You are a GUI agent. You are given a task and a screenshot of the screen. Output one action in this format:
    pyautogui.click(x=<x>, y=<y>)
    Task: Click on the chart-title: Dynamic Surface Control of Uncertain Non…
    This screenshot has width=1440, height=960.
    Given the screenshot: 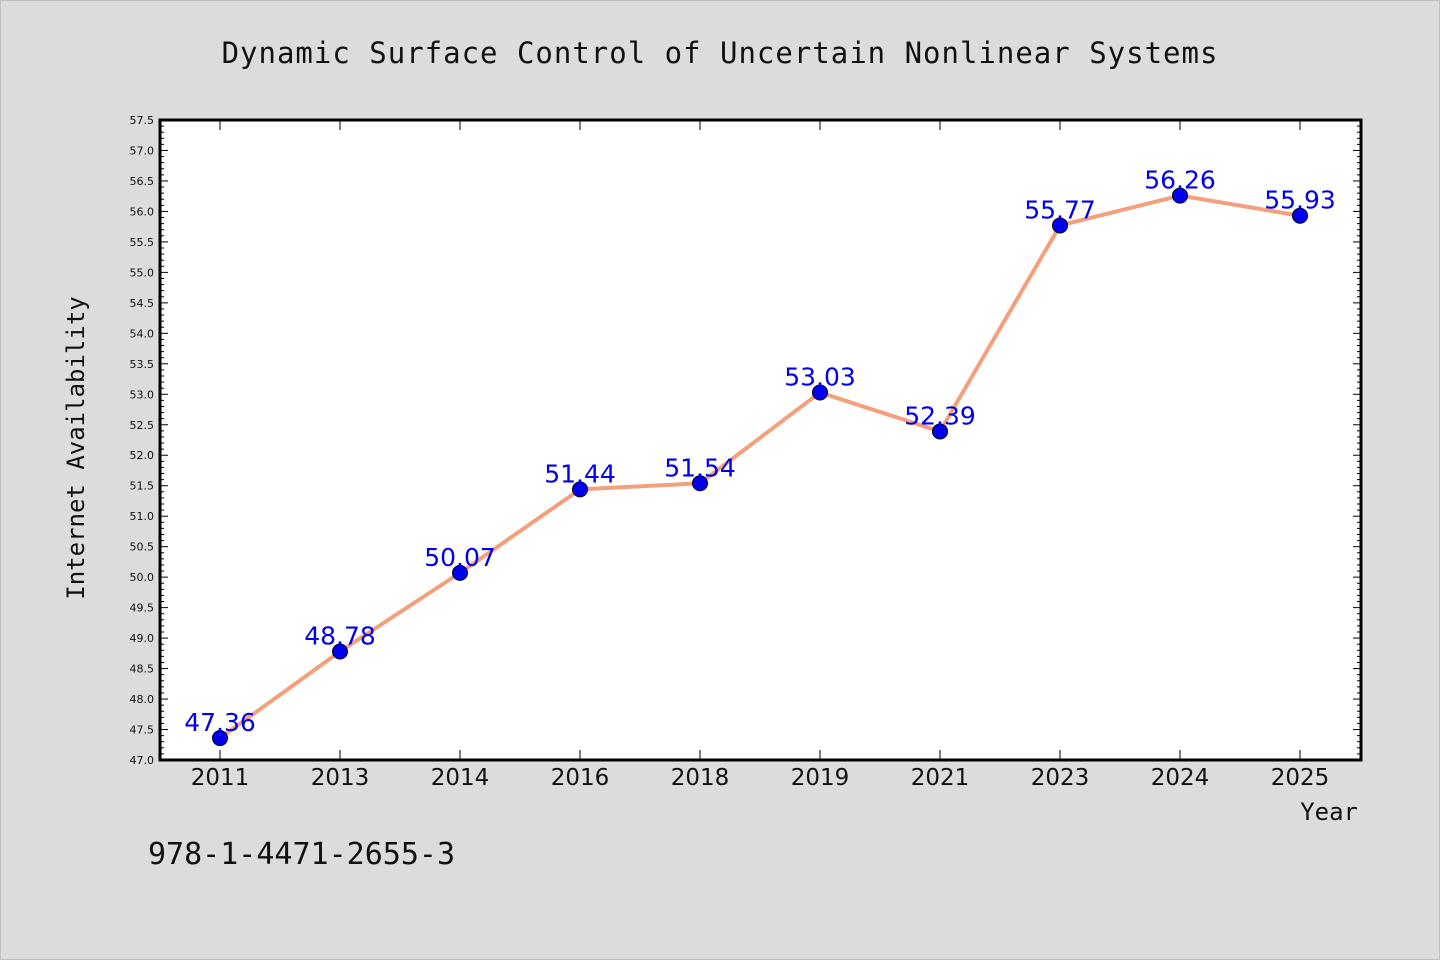 What is the action you would take?
    pyautogui.click(x=720, y=53)
    